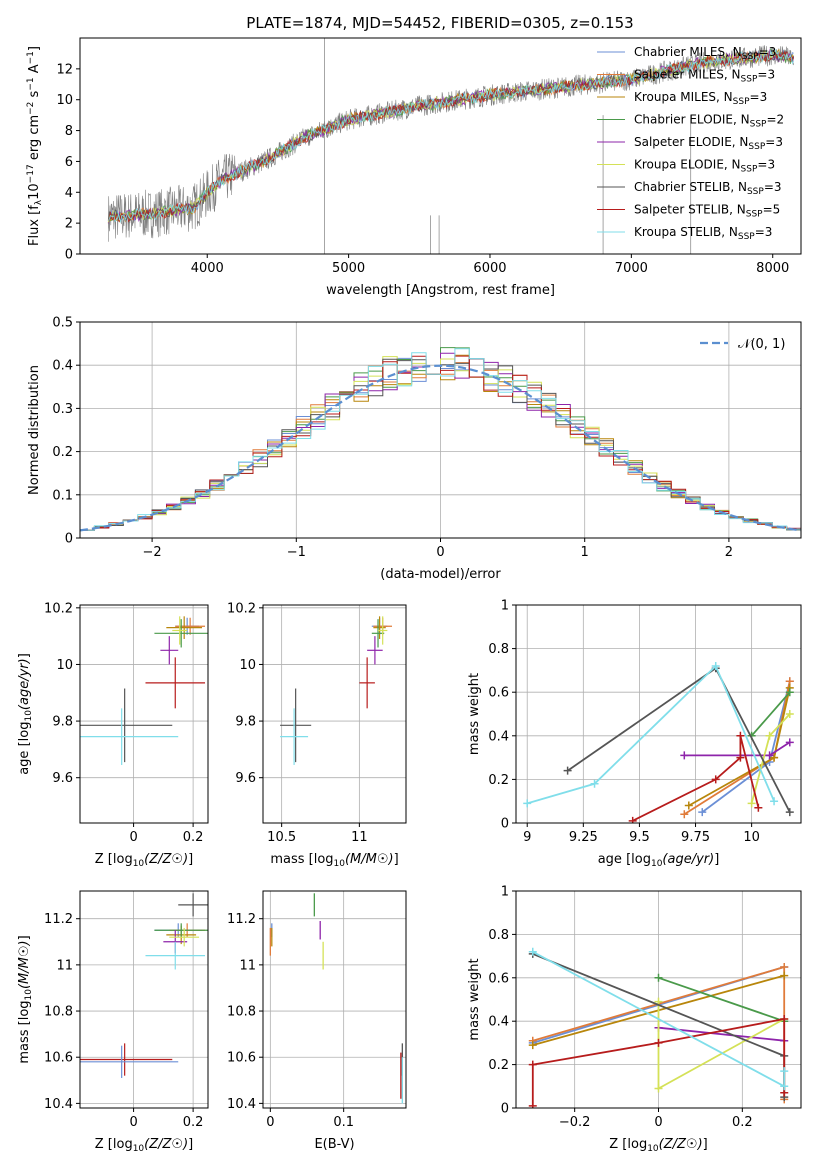 The height and width of the screenshot is (1170, 819). Describe the element at coordinates (69, 193) in the screenshot. I see `y-tick-label: 4` at that location.